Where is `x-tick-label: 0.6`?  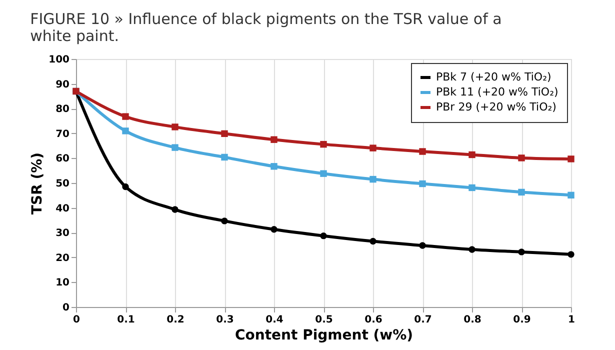 x-tick-label: 0.6 is located at coordinates (373, 320).